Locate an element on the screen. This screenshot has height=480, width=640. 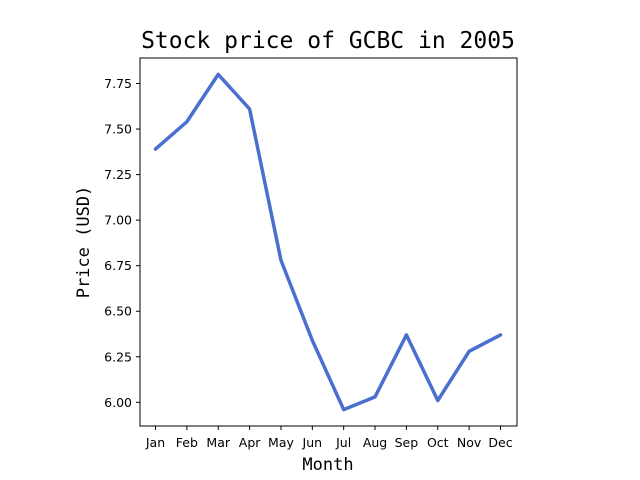
y-axis-label: Price (USD) is located at coordinates (84, 242).